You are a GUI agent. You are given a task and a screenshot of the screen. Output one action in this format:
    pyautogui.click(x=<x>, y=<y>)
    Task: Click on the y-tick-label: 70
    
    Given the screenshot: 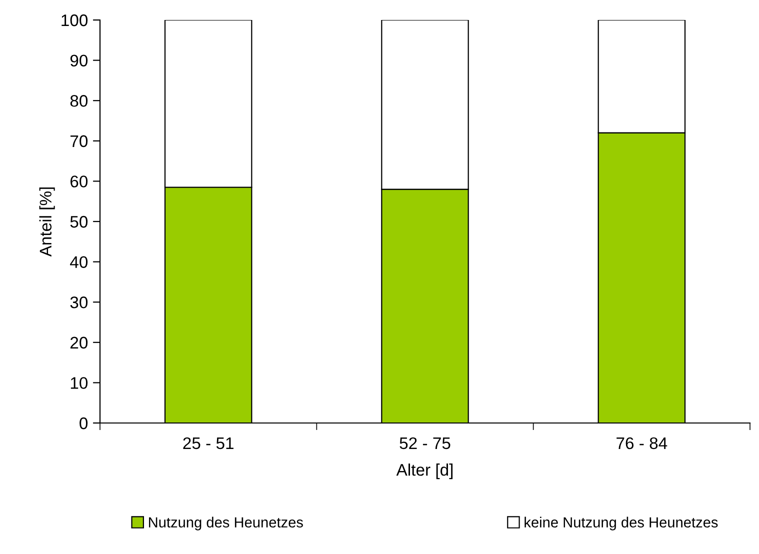 What is the action you would take?
    pyautogui.click(x=79, y=141)
    